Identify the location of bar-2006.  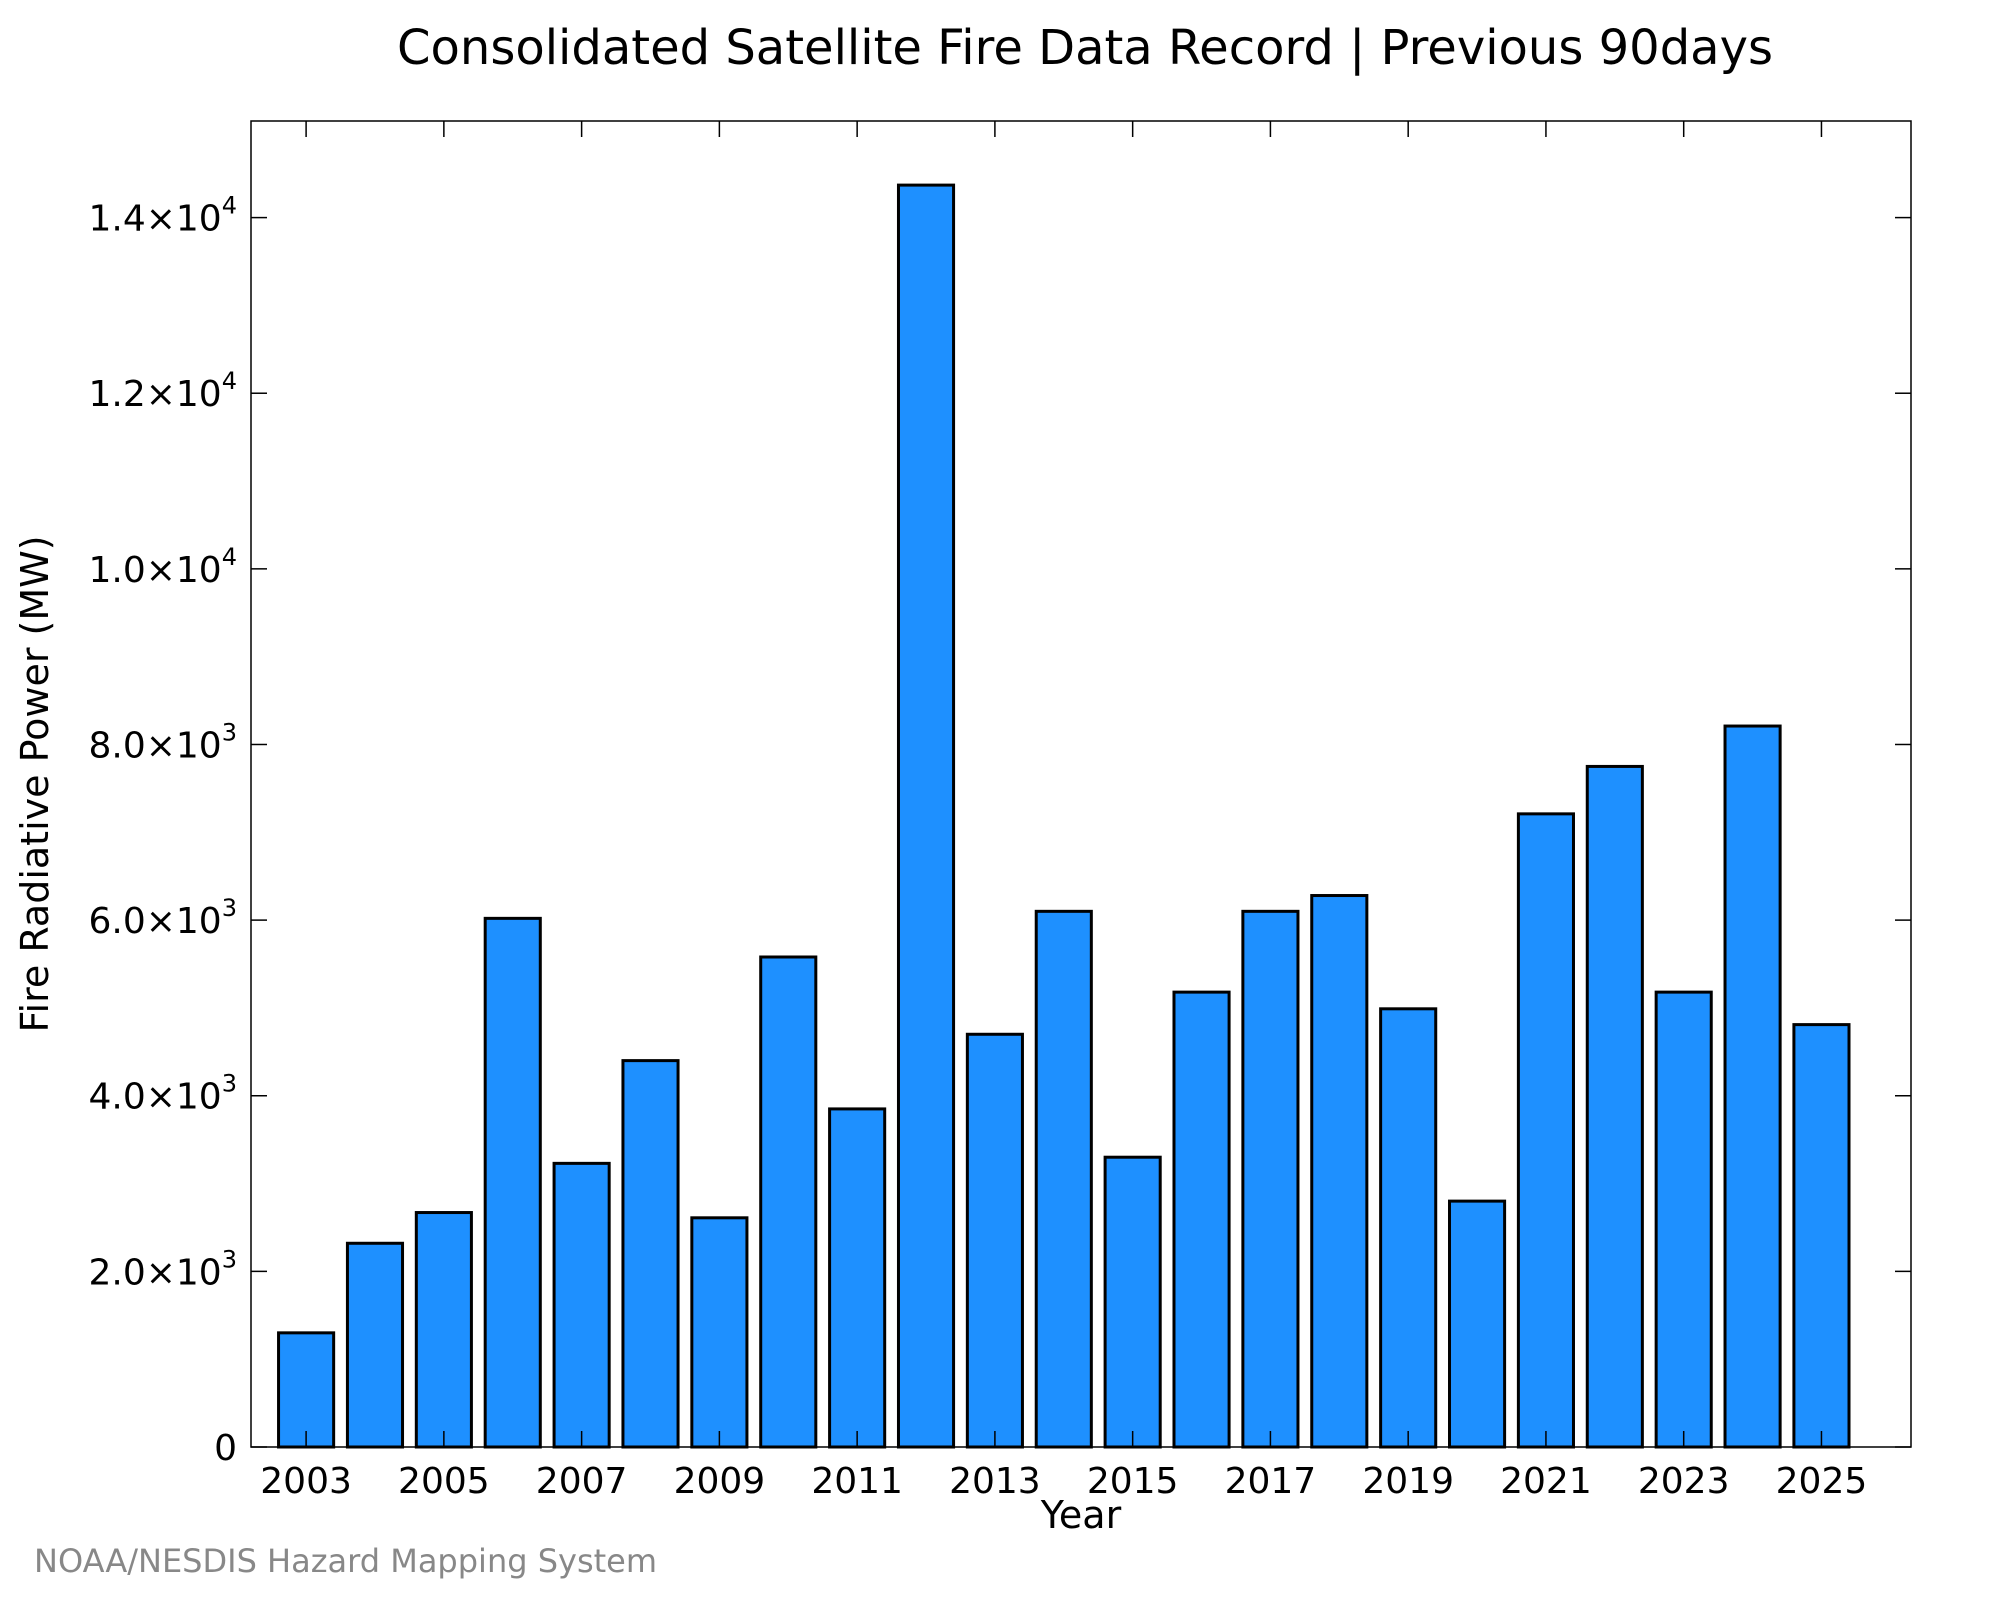
(512, 1182).